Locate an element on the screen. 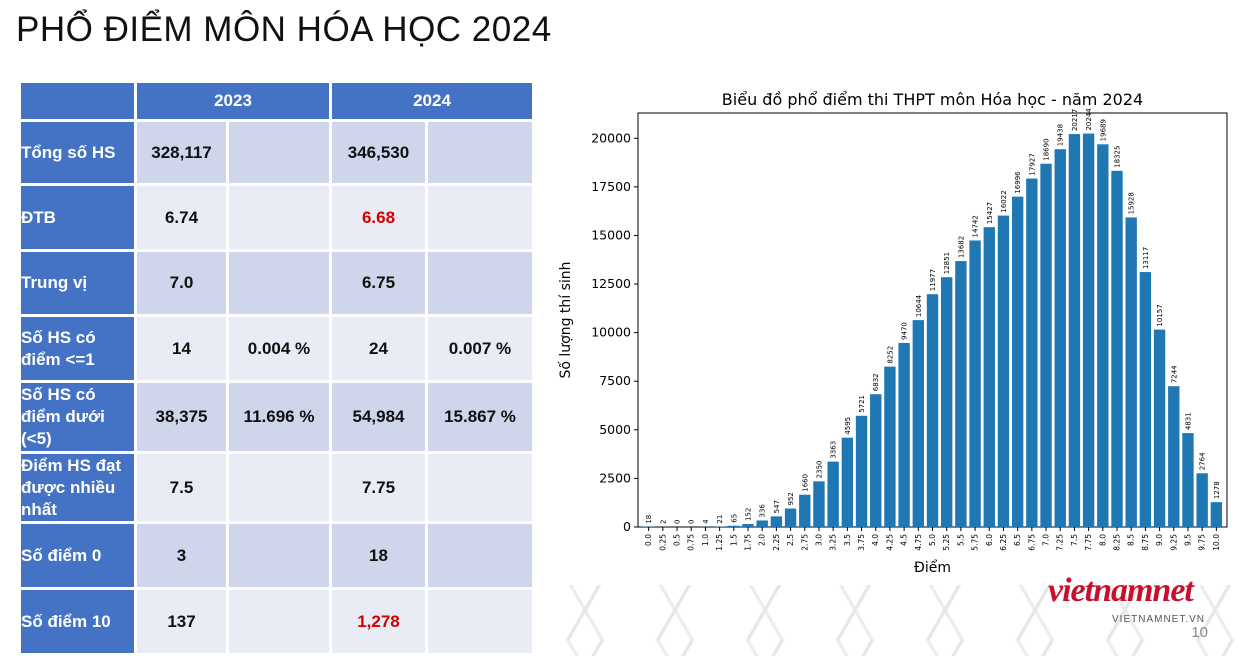 This screenshot has width=1238, height=656. percent-2023: 11.696 % is located at coordinates (279, 417).